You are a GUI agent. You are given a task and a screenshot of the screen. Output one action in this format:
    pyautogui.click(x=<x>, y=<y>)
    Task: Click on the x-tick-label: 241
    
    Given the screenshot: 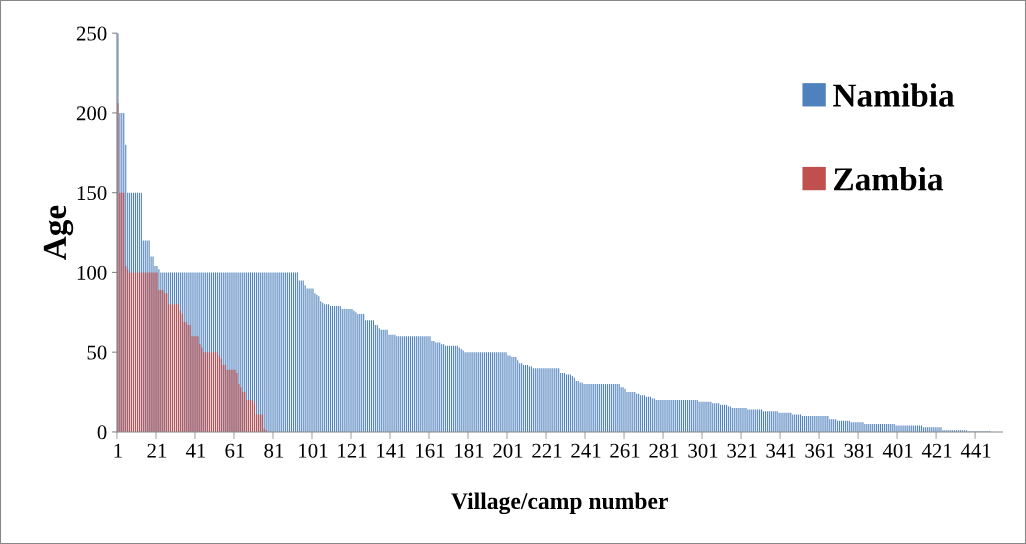 What is the action you would take?
    pyautogui.click(x=586, y=450)
    